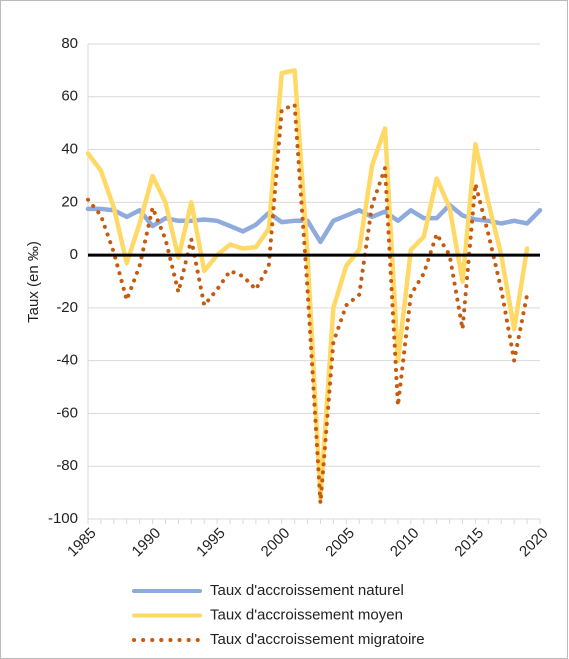  Describe the element at coordinates (67, 465) in the screenshot. I see `y-tick-label: -80` at that location.